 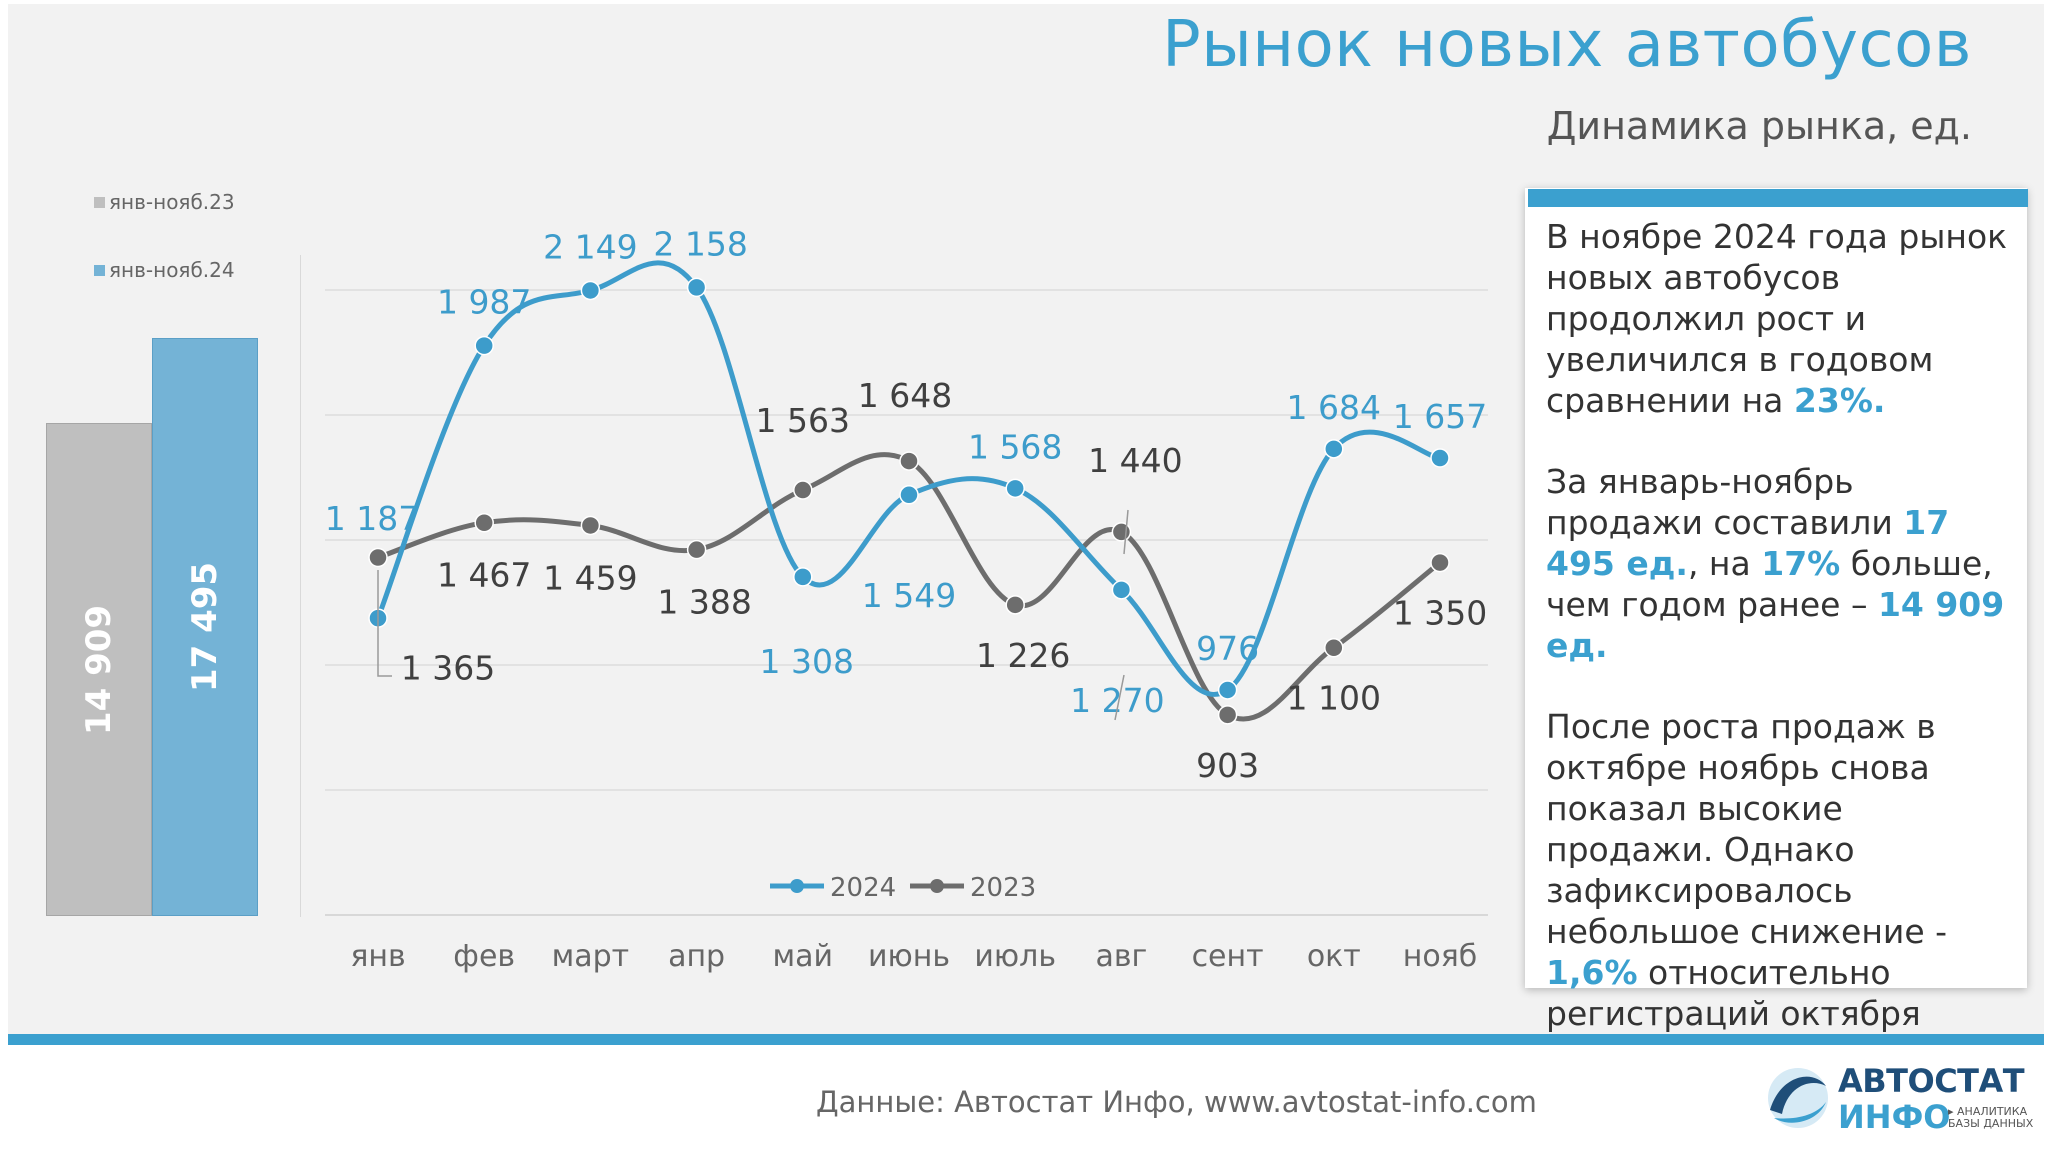 I want to click on highlight-value: 17 495 ед., so click(x=1748, y=543).